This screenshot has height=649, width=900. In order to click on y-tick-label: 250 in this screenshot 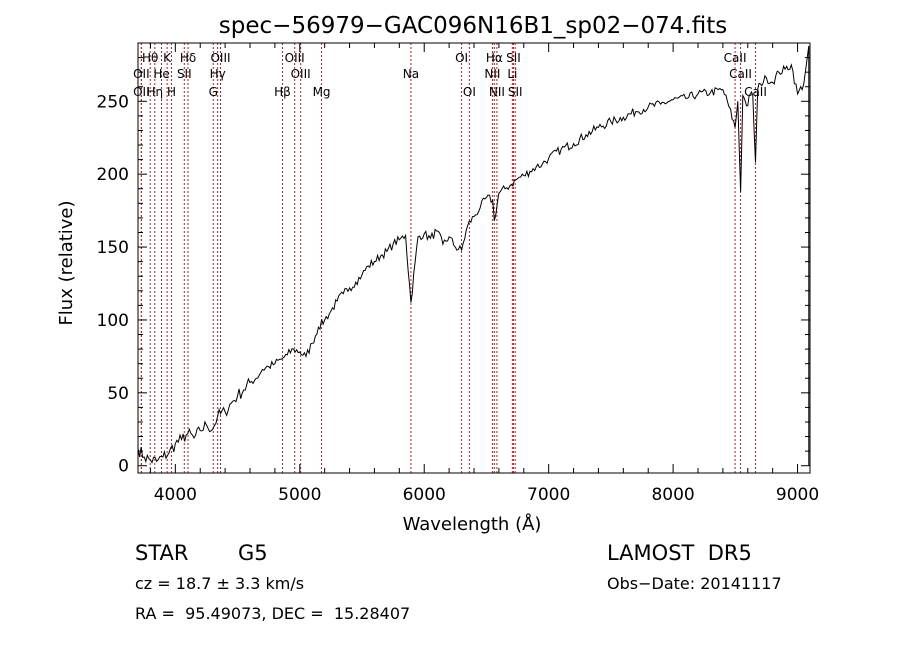, I will do `click(113, 102)`.